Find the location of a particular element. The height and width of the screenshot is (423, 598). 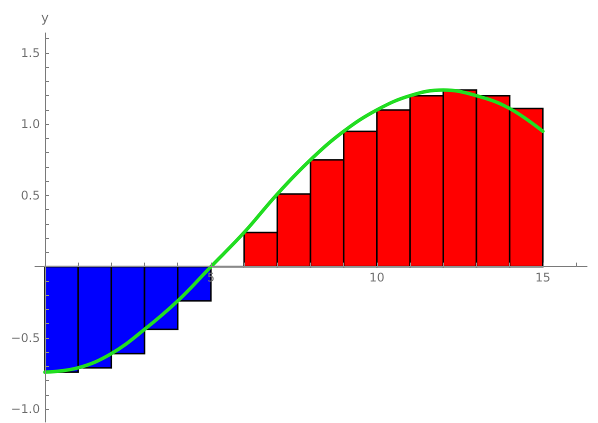

y-tick-label: 1.5 is located at coordinates (30, 53).